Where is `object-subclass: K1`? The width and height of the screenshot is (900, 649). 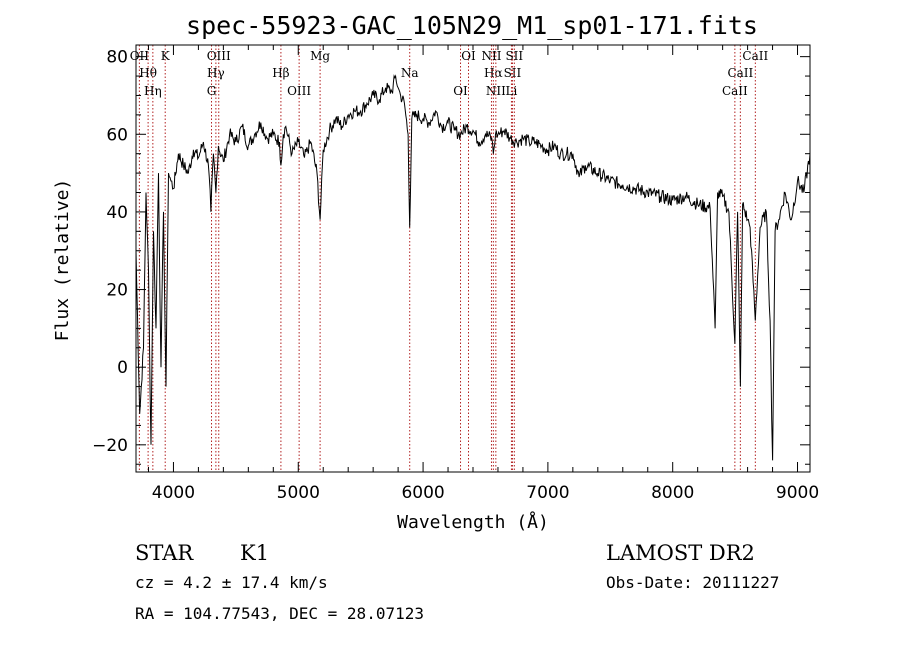 object-subclass: K1 is located at coordinates (254, 553).